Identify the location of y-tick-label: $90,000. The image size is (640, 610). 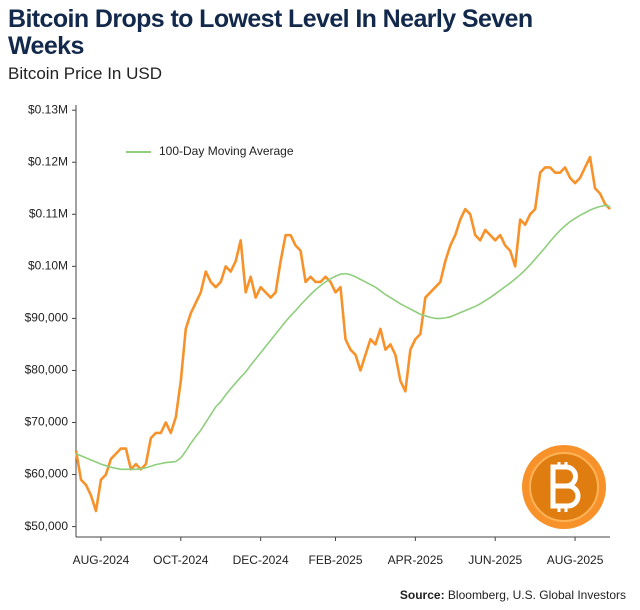
(47, 318).